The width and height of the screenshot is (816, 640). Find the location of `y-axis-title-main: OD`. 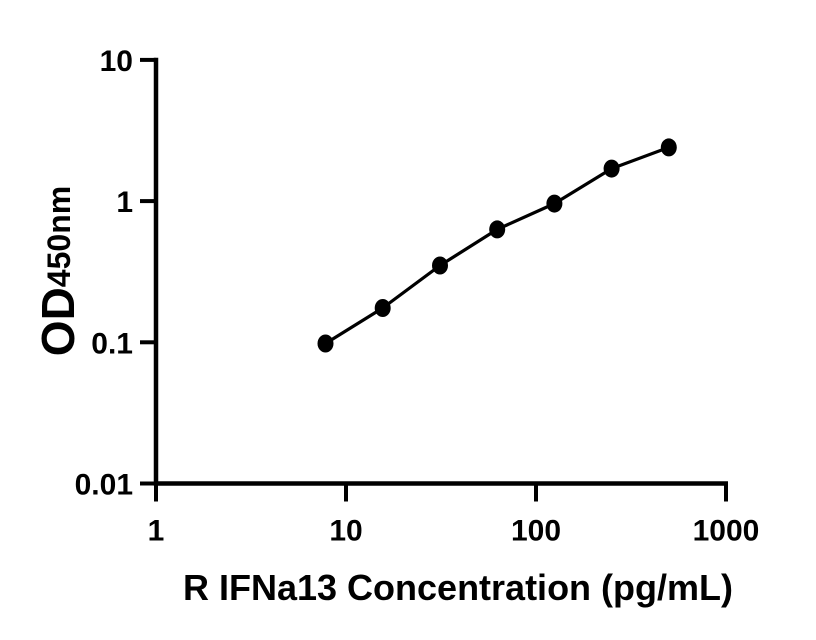

y-axis-title-main: OD is located at coordinates (58, 321).